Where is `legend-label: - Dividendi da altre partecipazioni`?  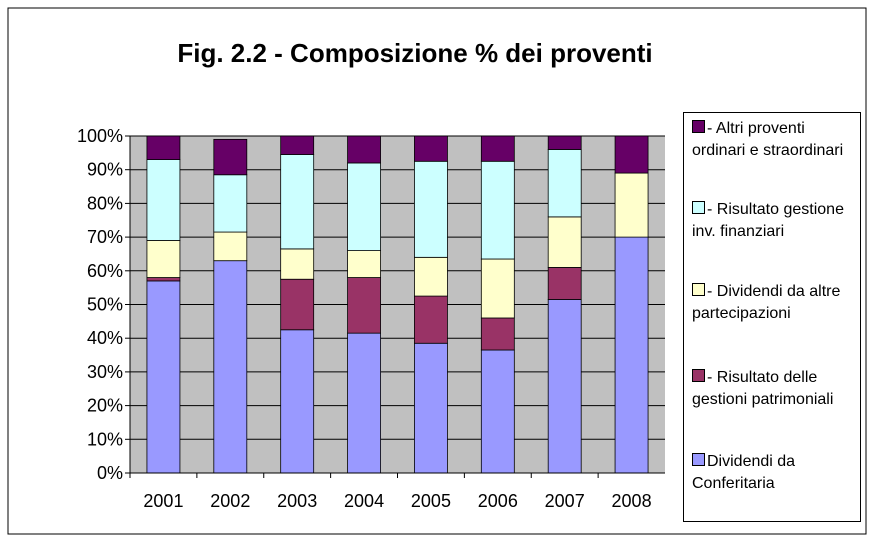
legend-label: - Dividendi da altre partecipazioni is located at coordinates (766, 302).